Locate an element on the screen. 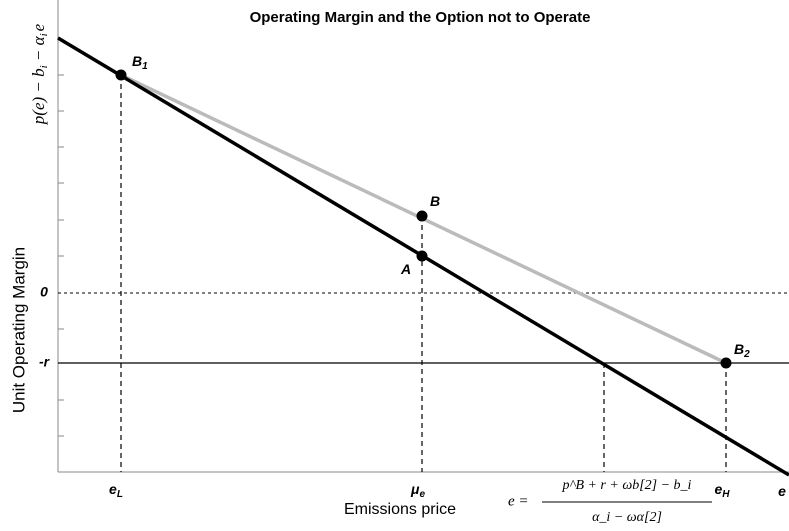  formula-lhs: e = is located at coordinates (518, 501).